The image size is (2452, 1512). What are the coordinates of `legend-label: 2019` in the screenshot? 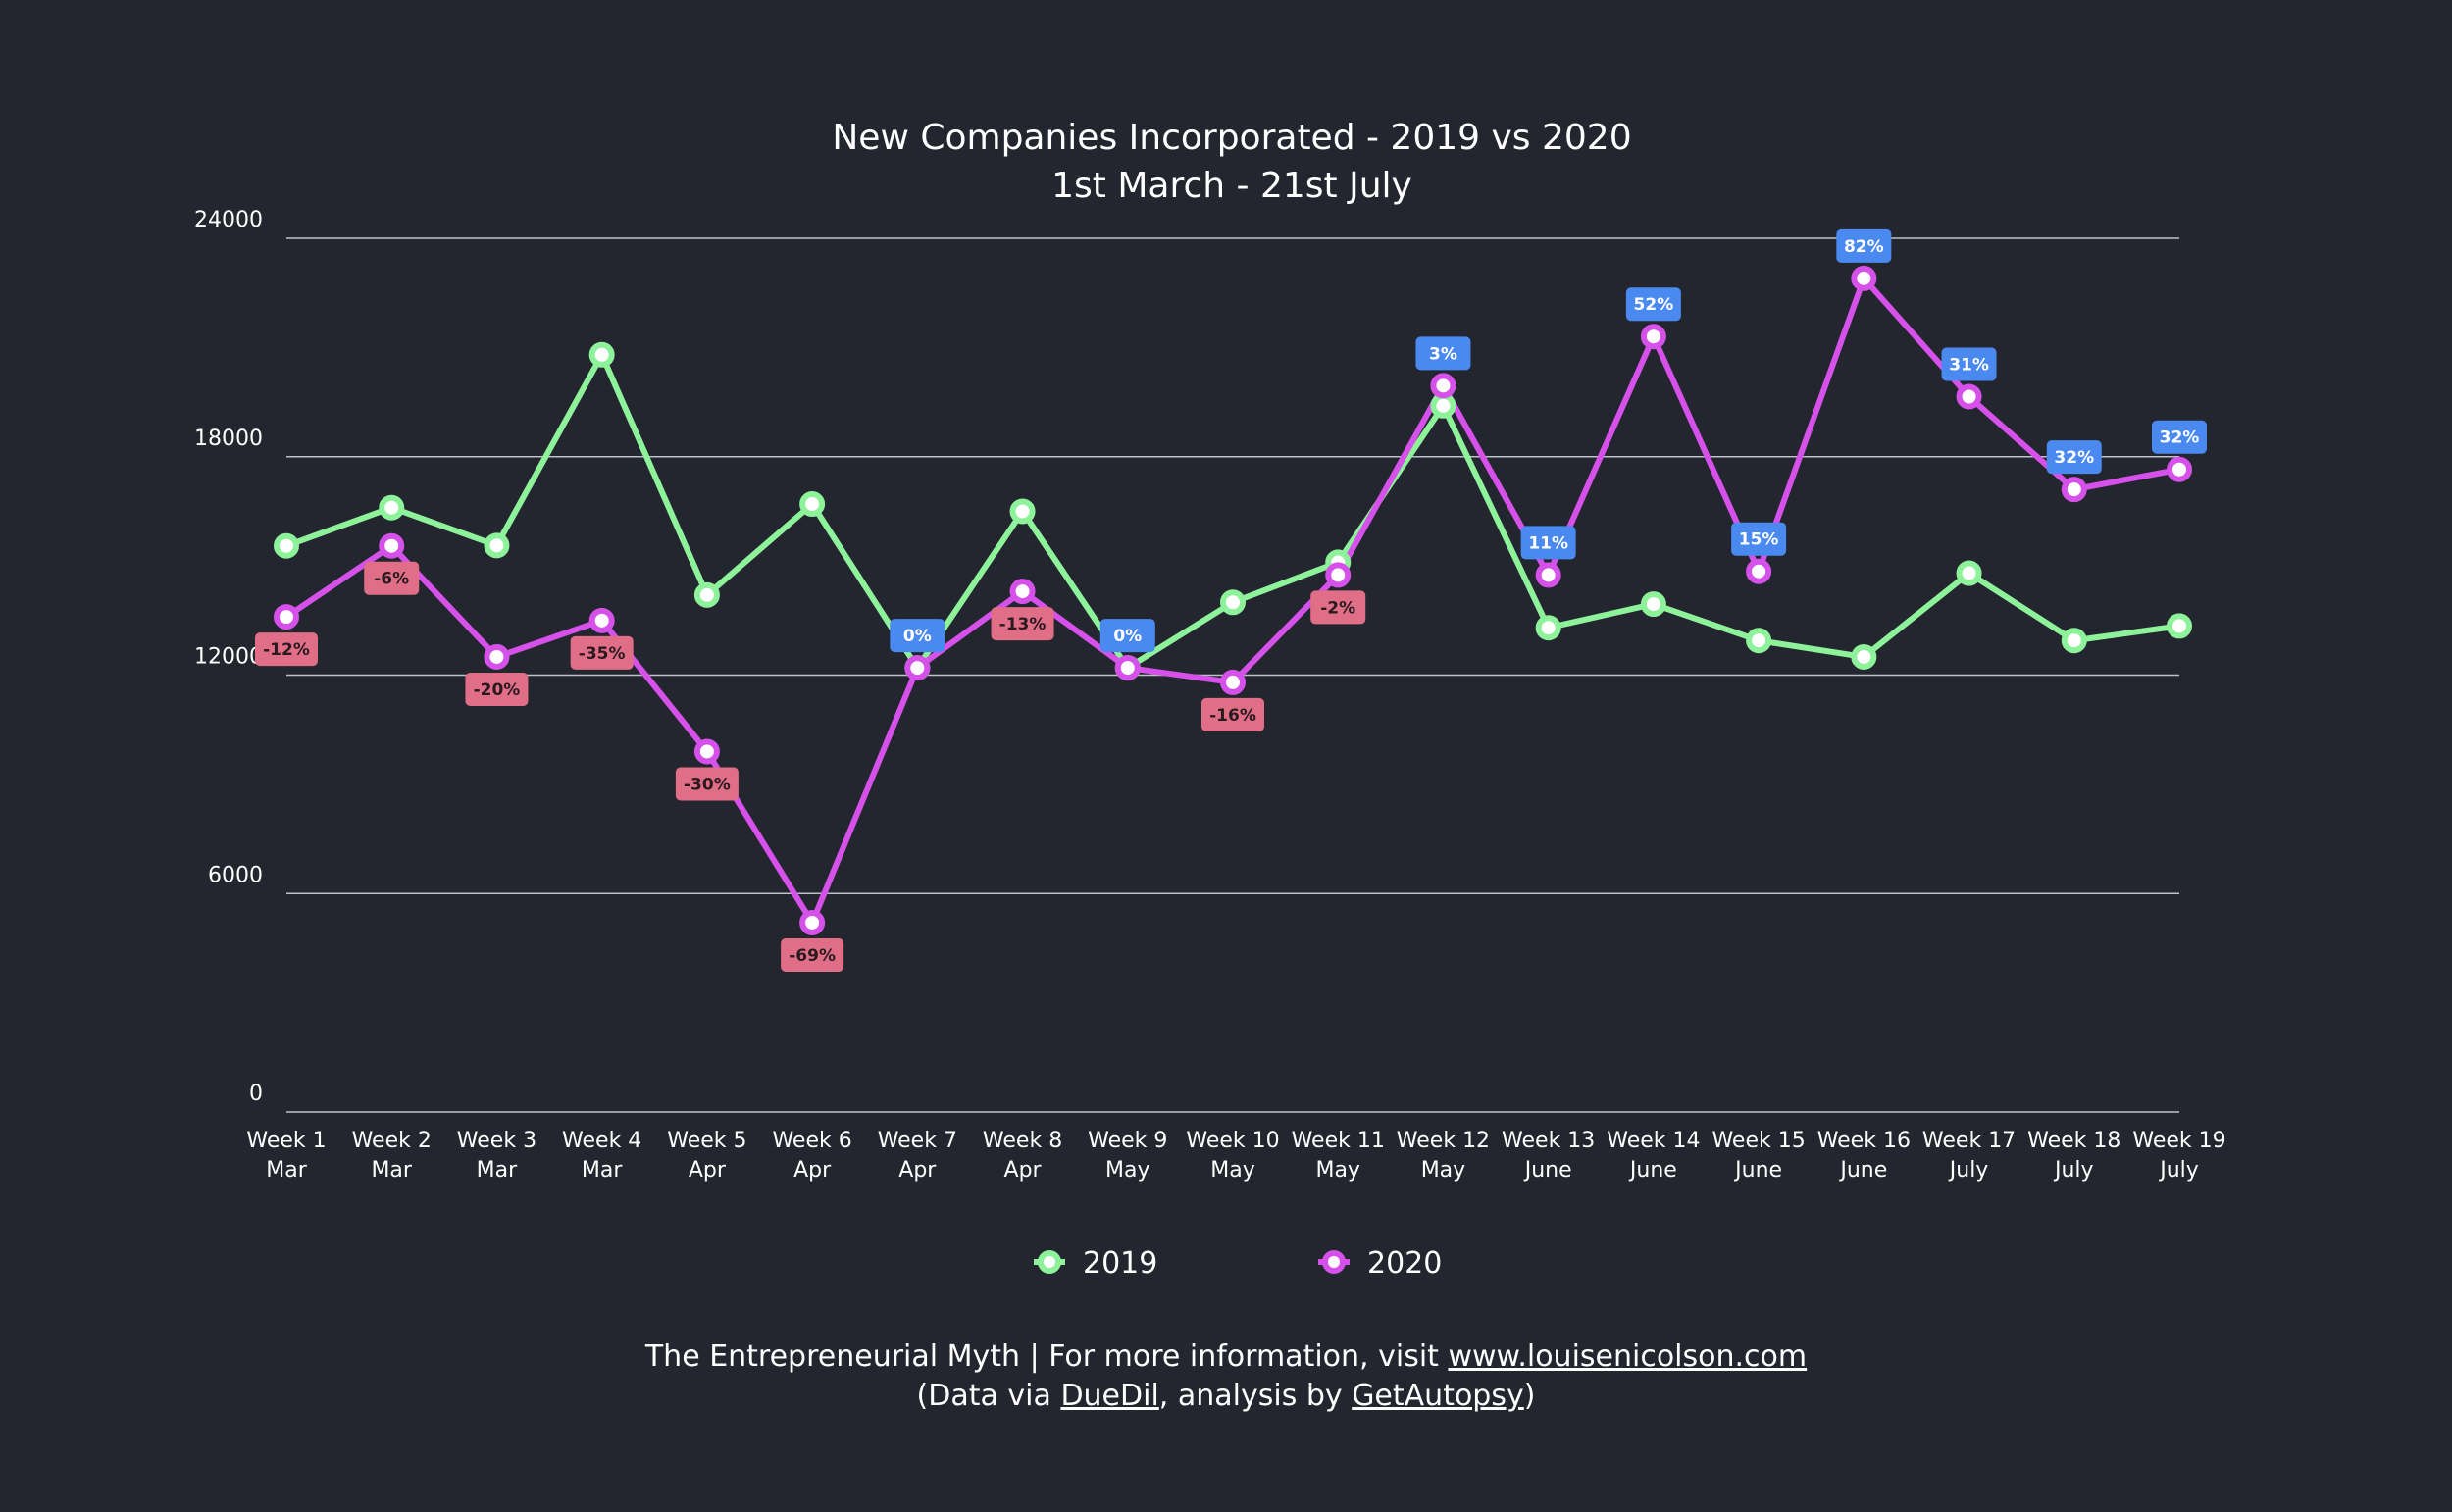 It's located at (1120, 1263).